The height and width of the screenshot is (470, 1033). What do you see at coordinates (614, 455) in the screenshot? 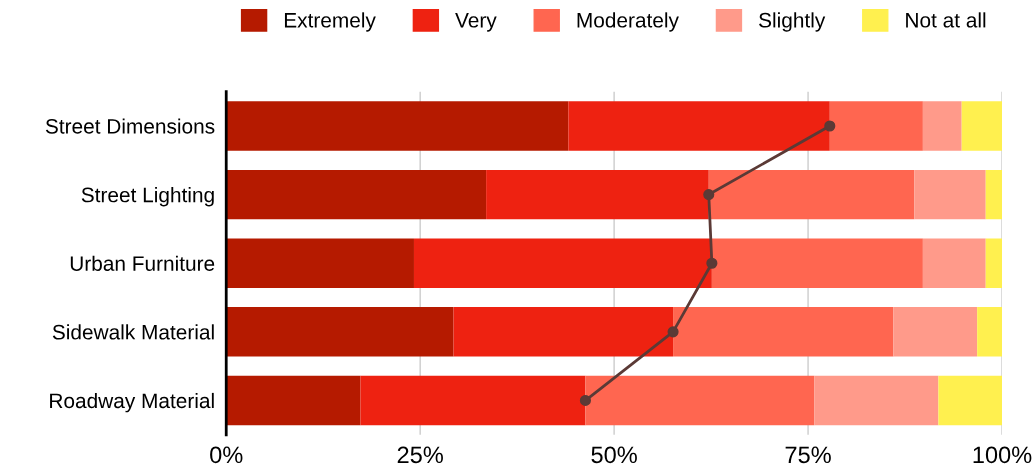
I see `x-tick-label: 50%` at bounding box center [614, 455].